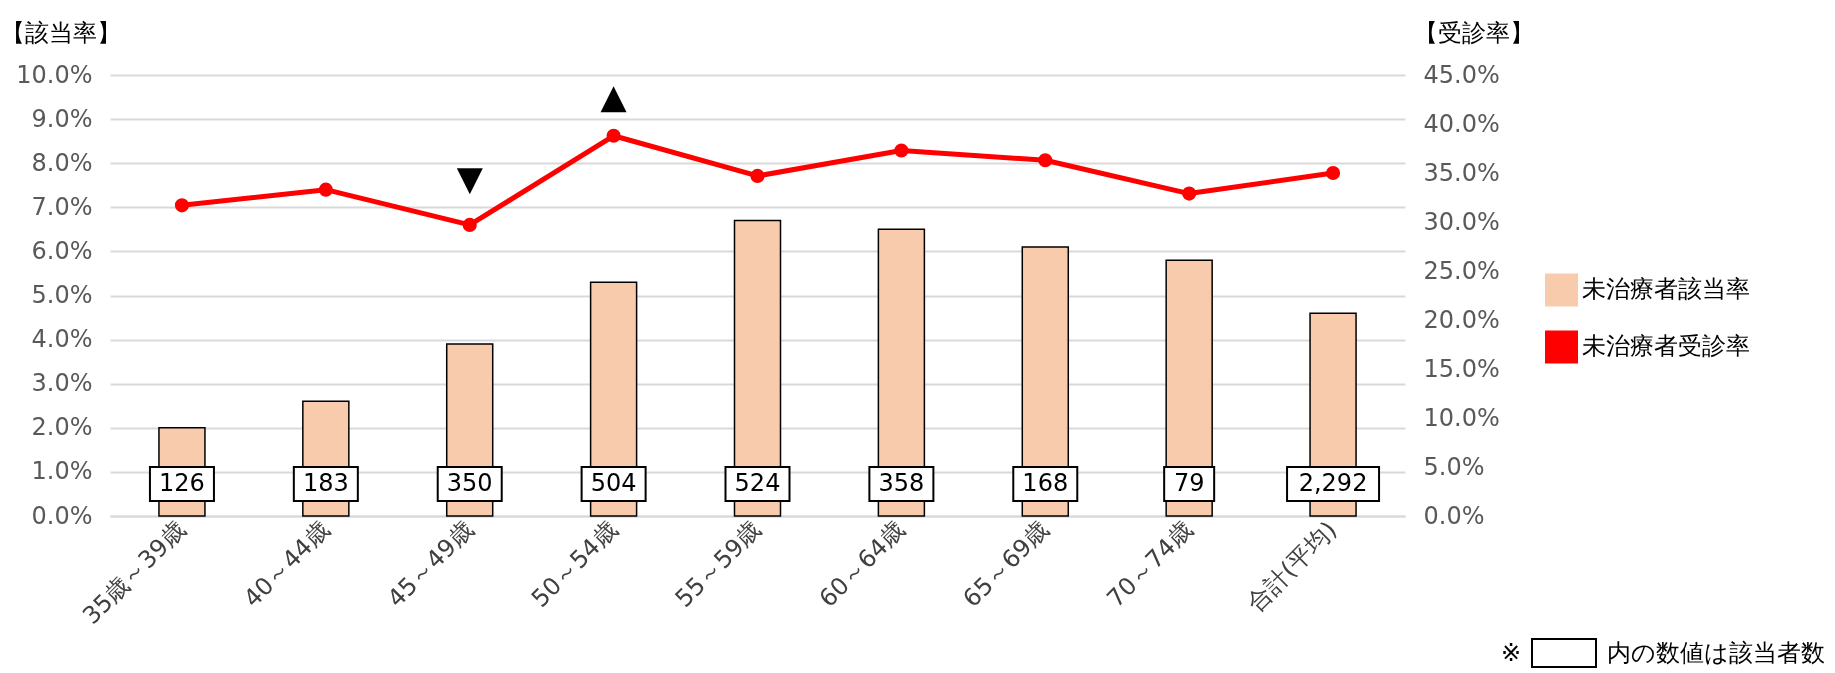  I want to click on y-tick-label: 2.0%, so click(62, 427).